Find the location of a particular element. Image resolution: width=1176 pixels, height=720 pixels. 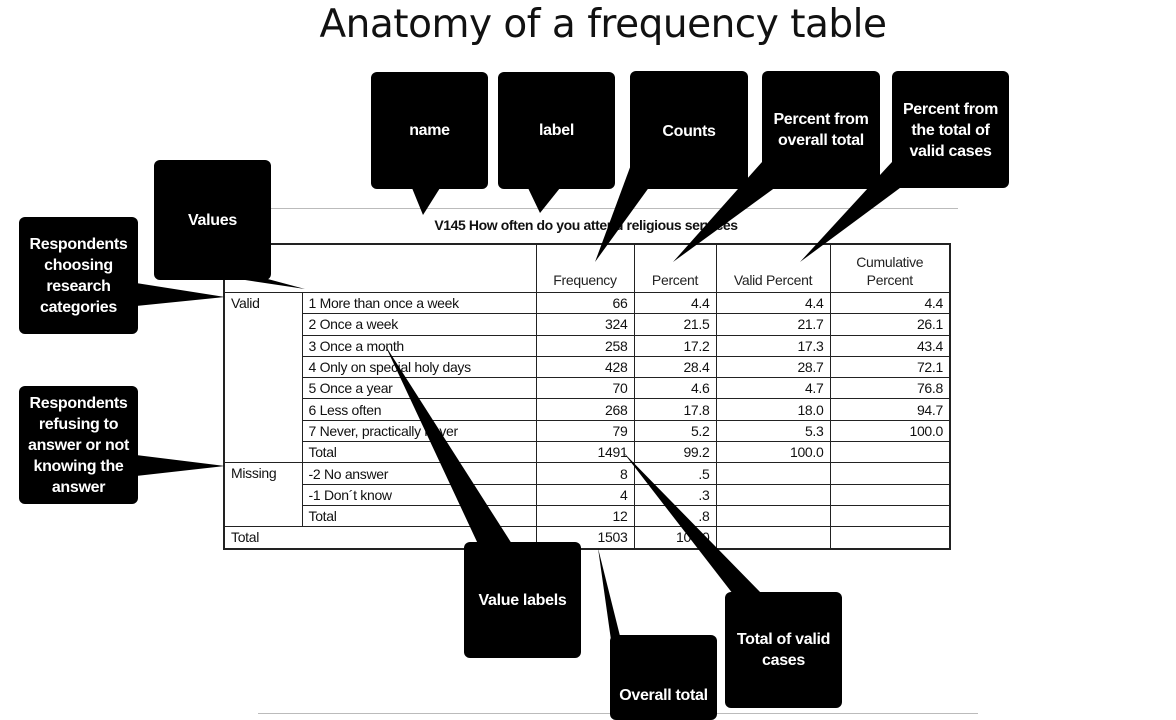

pointer-percent-valid is located at coordinates (854, 212).